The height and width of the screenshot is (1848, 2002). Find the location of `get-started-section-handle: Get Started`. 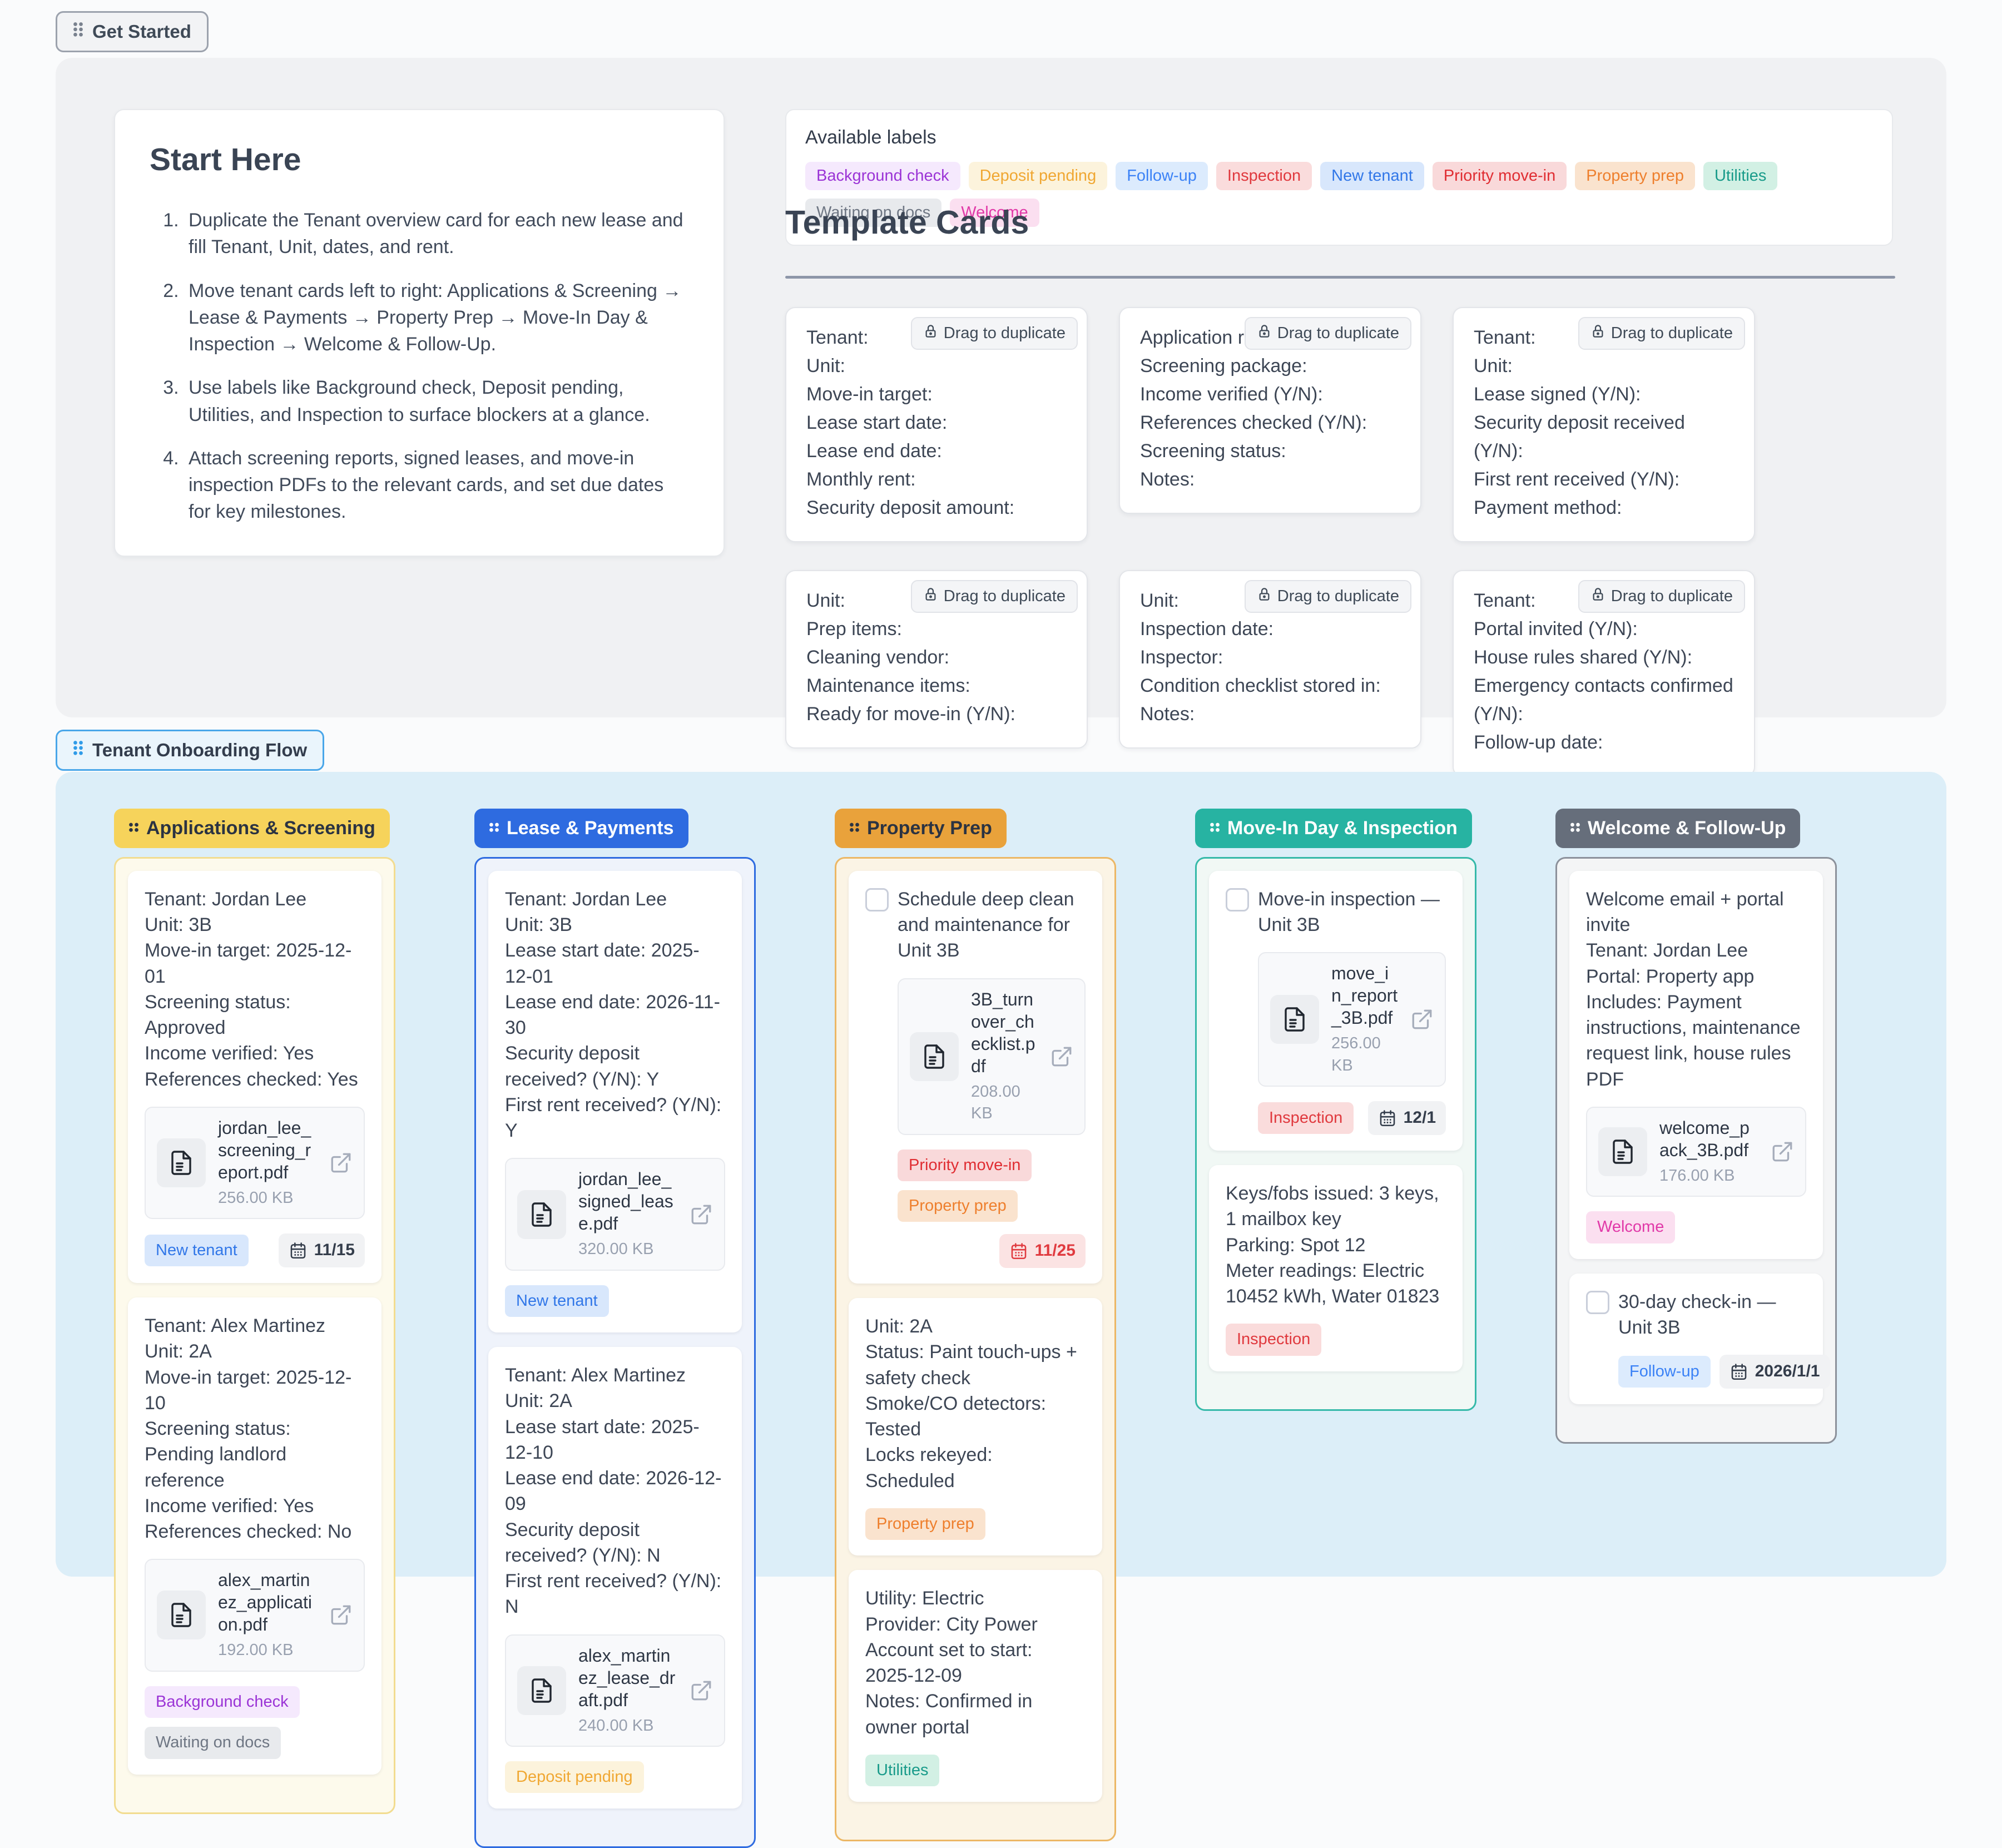

get-started-section-handle: Get Started is located at coordinates (132, 31).